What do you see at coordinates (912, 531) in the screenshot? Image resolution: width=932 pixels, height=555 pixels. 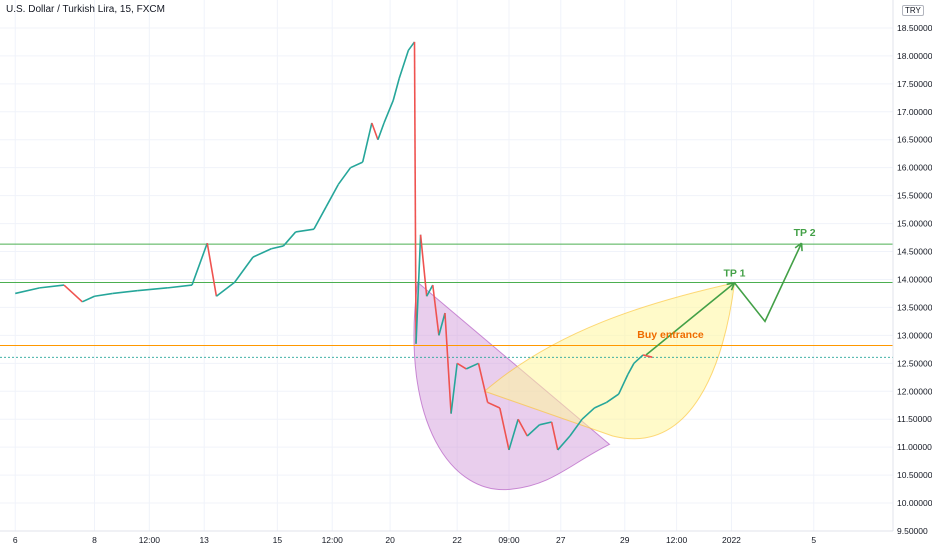 I see `y-tick-label: 9.50000` at bounding box center [912, 531].